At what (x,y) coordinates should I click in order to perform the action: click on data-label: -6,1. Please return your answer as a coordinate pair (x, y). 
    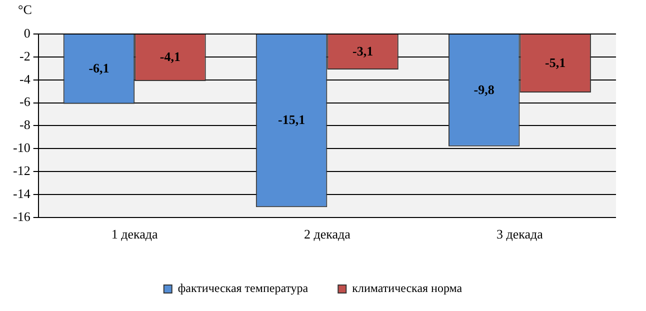
    Looking at the image, I should click on (99, 68).